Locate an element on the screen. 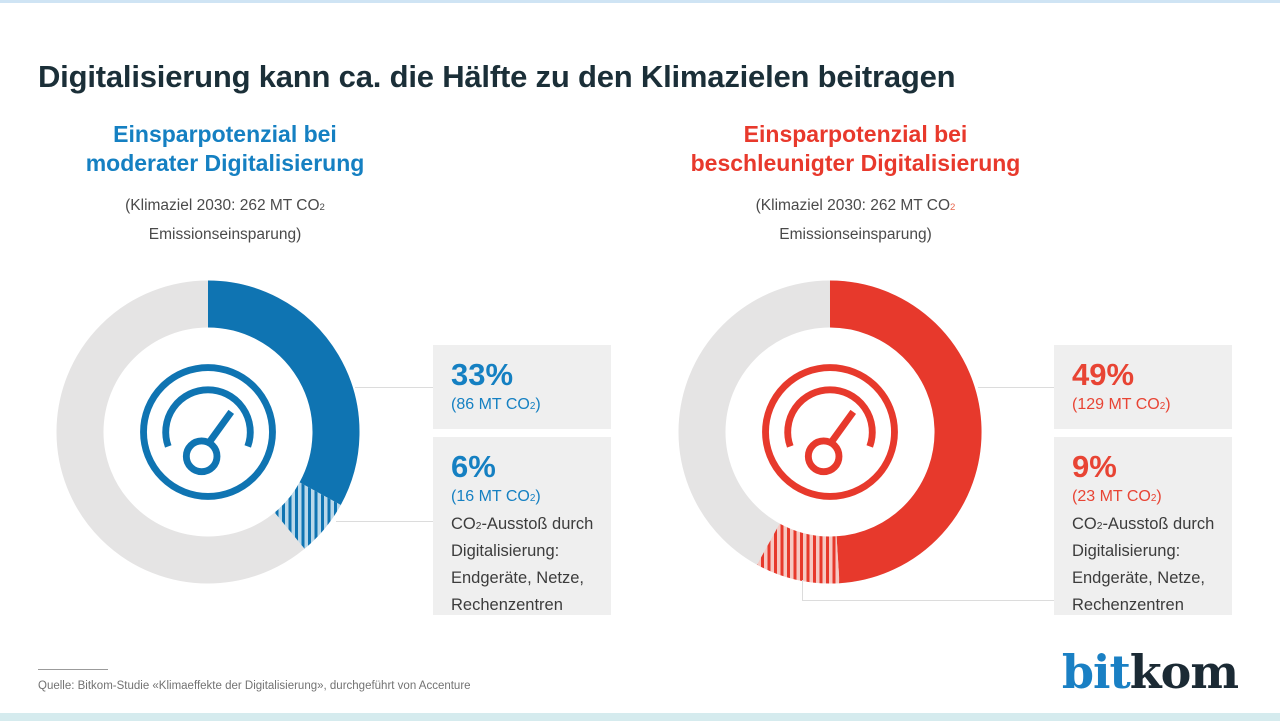 The width and height of the screenshot is (1280, 721). percent-value: 33% is located at coordinates (482, 374).